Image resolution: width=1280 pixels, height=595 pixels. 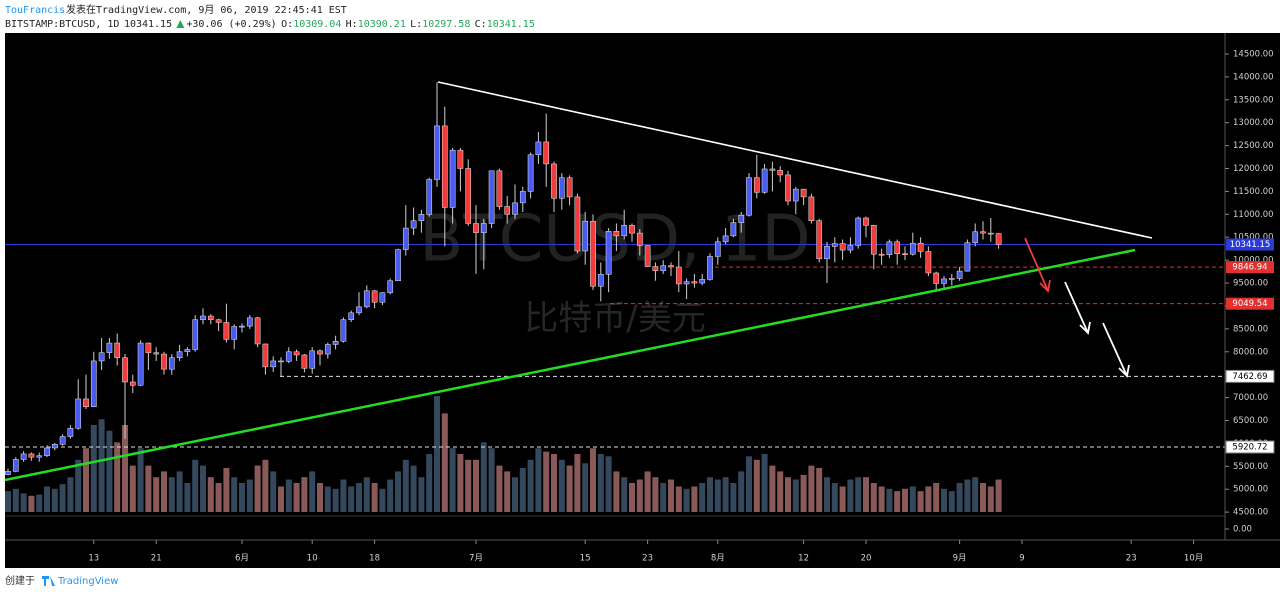 I want to click on x-tick-label: 15, so click(x=585, y=559).